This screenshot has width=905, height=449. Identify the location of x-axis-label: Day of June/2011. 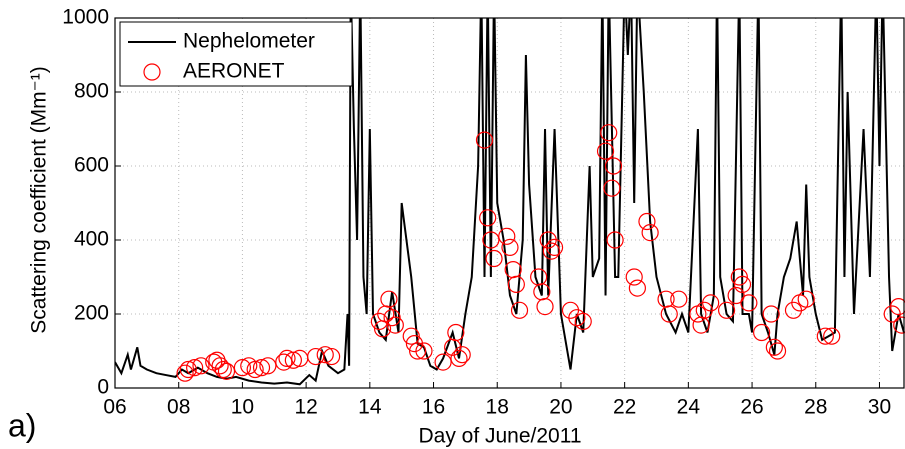
(499, 436).